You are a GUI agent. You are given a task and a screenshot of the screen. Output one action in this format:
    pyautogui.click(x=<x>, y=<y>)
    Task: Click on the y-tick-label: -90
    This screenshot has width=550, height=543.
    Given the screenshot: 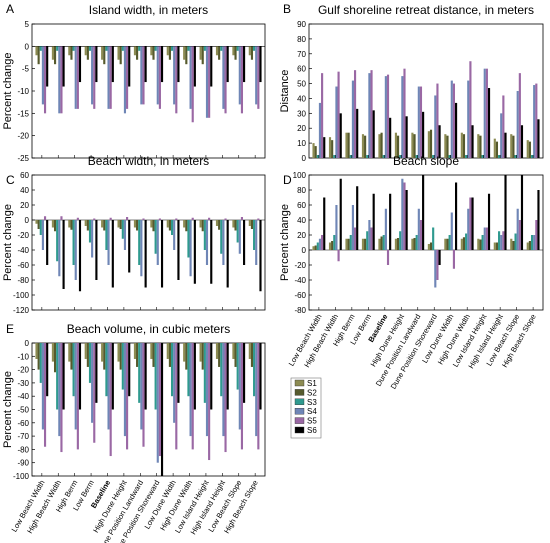 What is the action you would take?
    pyautogui.click(x=23, y=463)
    